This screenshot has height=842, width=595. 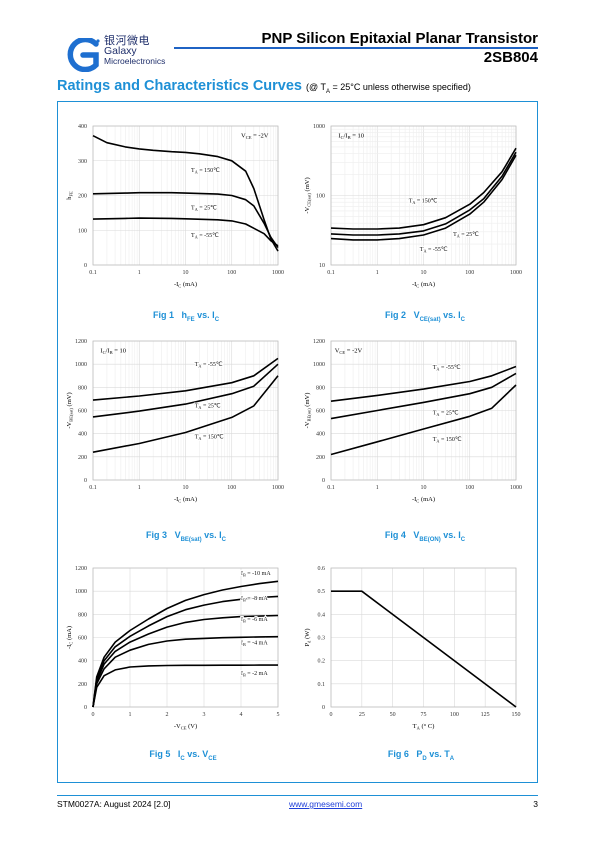 What do you see at coordinates (83, 55) in the screenshot?
I see `galaxy-logo-icon` at bounding box center [83, 55].